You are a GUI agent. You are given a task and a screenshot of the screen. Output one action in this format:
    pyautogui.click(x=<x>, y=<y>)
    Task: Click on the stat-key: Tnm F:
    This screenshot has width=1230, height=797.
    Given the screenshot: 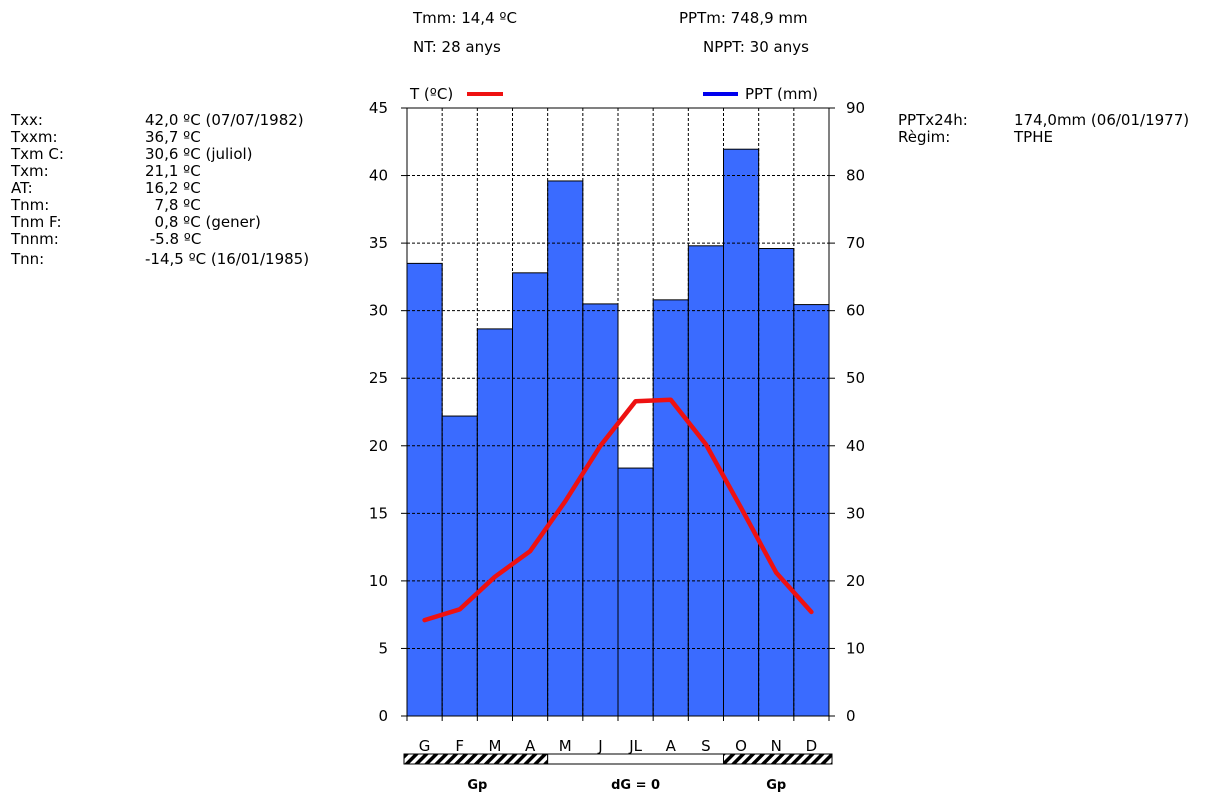 What is the action you would take?
    pyautogui.click(x=36, y=222)
    